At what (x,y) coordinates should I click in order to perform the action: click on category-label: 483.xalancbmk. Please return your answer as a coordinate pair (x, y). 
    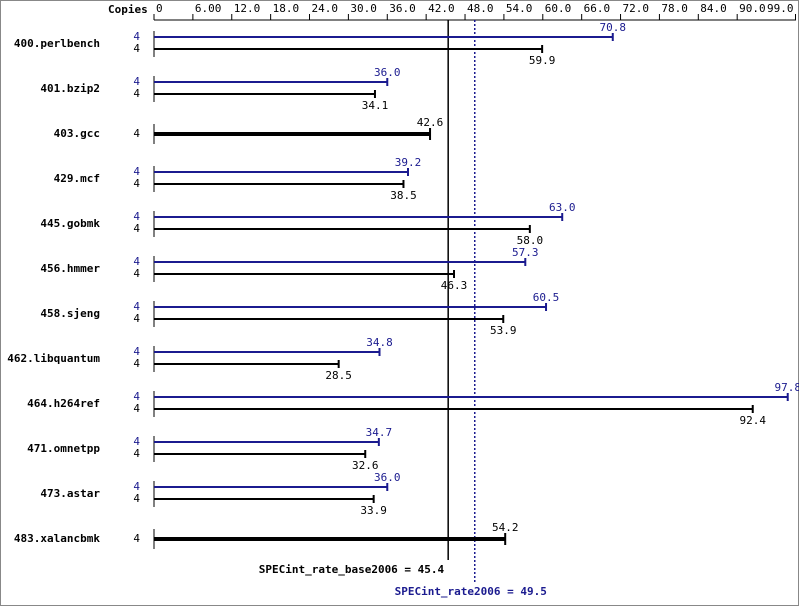
    Looking at the image, I should click on (57, 538).